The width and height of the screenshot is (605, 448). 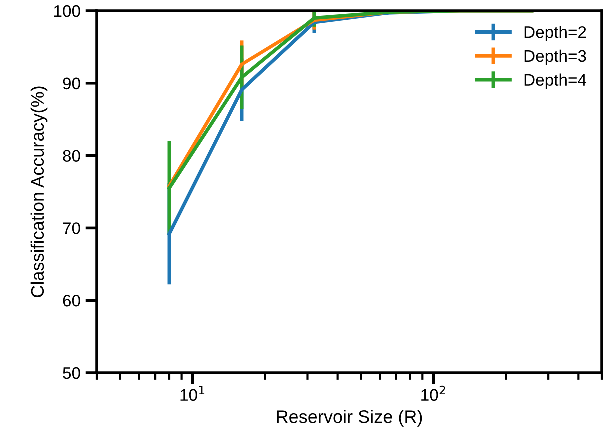 What do you see at coordinates (555, 34) in the screenshot?
I see `legend-label: Depth=2` at bounding box center [555, 34].